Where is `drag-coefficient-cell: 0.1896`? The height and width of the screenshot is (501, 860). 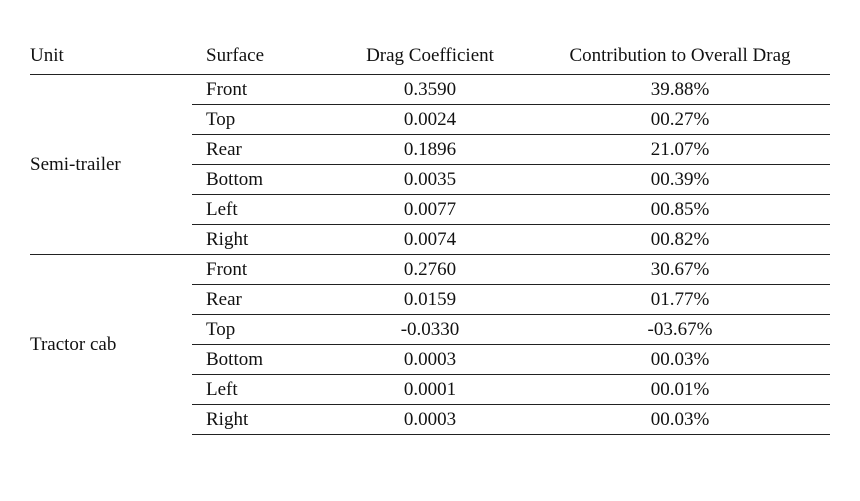
drag-coefficient-cell: 0.1896 is located at coordinates (430, 149).